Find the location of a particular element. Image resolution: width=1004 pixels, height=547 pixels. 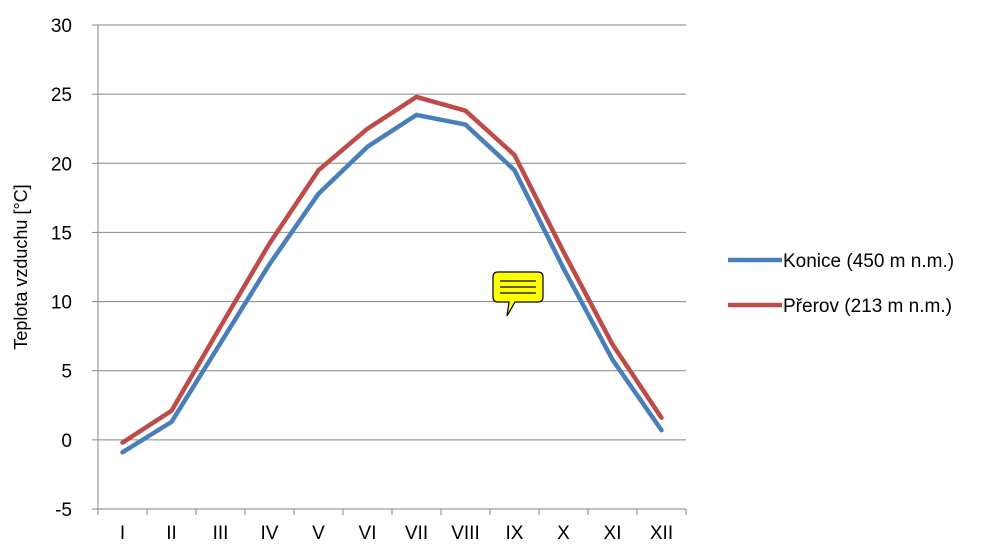

y-tick-label: 25 is located at coordinates (61, 95).